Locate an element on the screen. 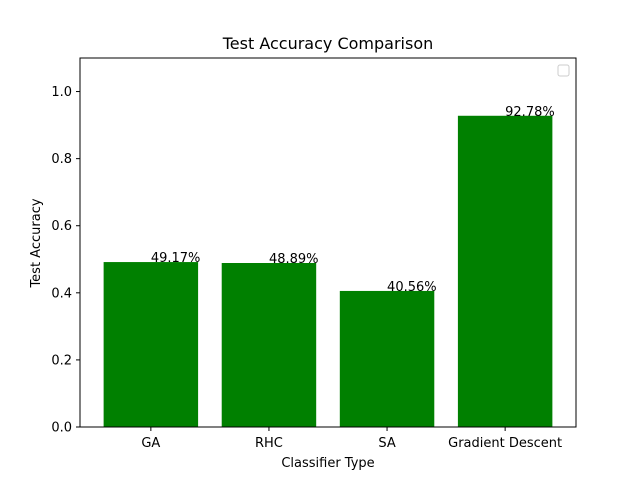 The width and height of the screenshot is (640, 480). y-tick-label: 0.2 is located at coordinates (61, 360).